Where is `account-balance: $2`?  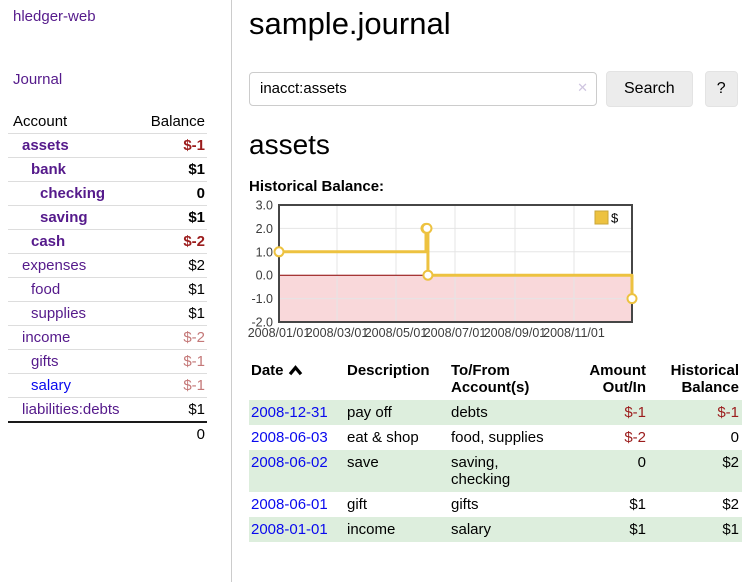
account-balance: $2 is located at coordinates (196, 265).